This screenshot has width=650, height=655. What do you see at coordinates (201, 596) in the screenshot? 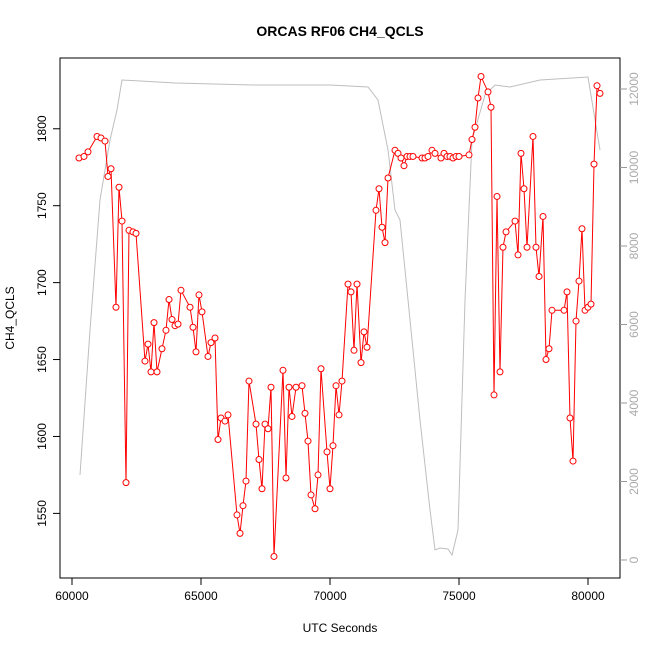
I see `x-tick-label: 65000` at bounding box center [201, 596].